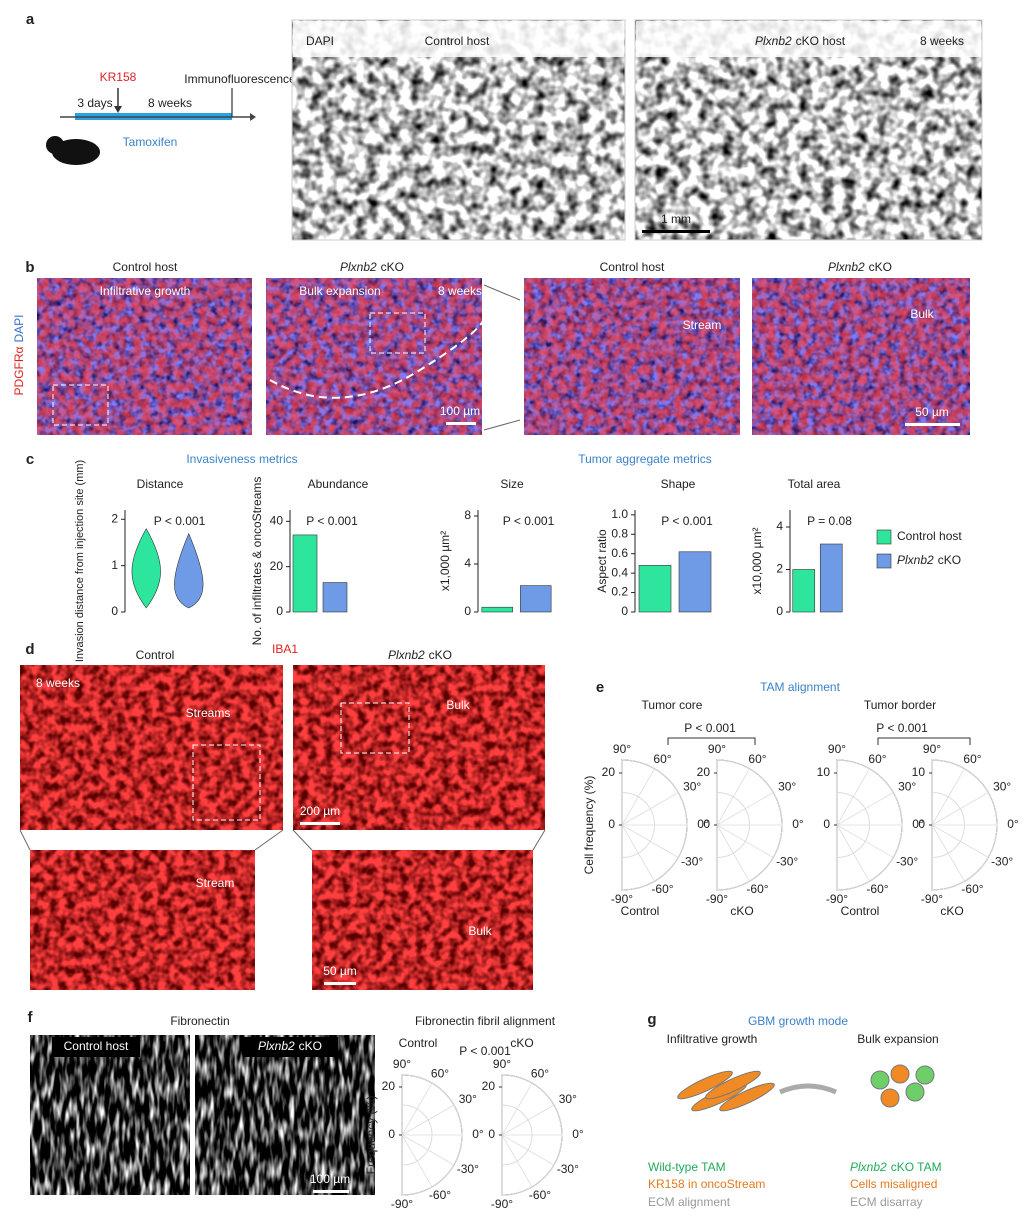 Image resolution: width=1025 pixels, height=1224 pixels. I want to click on border, so click(378, 354).